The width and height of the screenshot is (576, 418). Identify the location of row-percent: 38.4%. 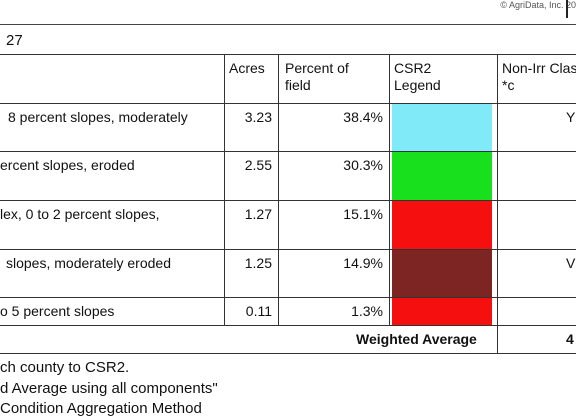
(363, 117).